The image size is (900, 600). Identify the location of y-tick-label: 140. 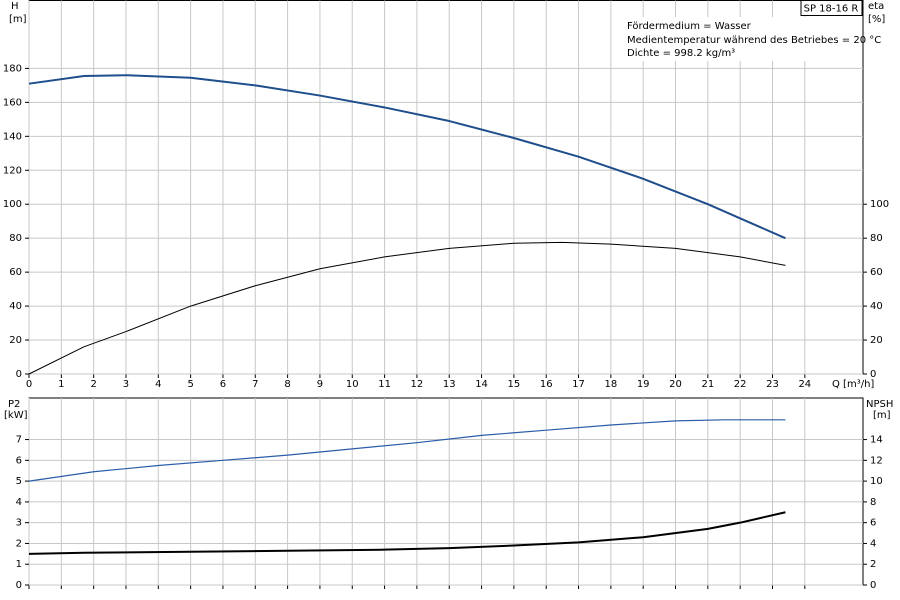
(12, 136).